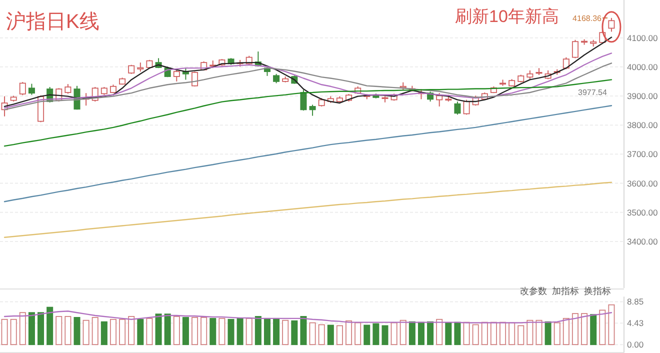  I want to click on annotation: 换指标, so click(597, 291).